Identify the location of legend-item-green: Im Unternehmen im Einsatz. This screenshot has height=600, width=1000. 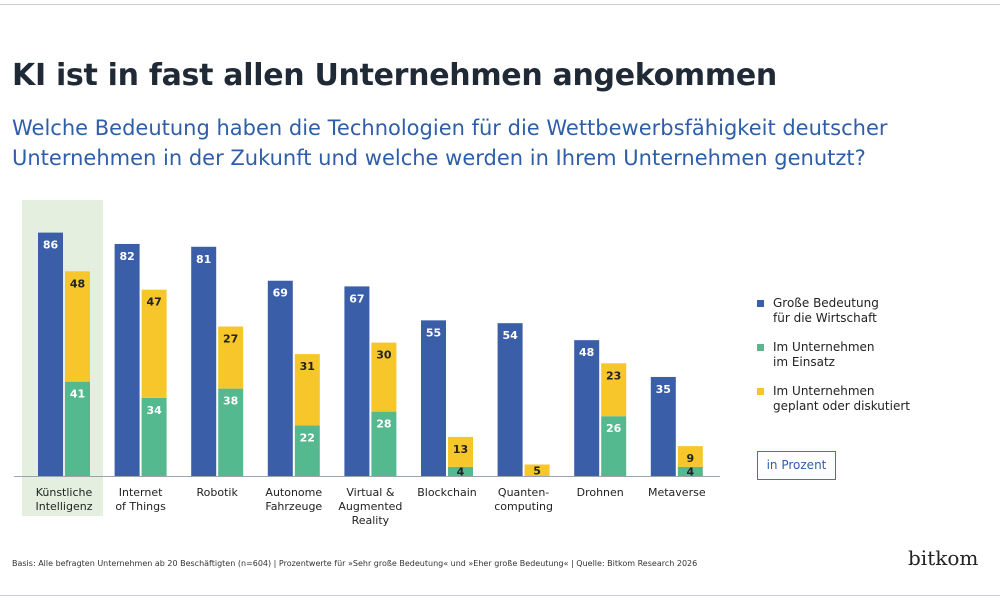
(833, 355).